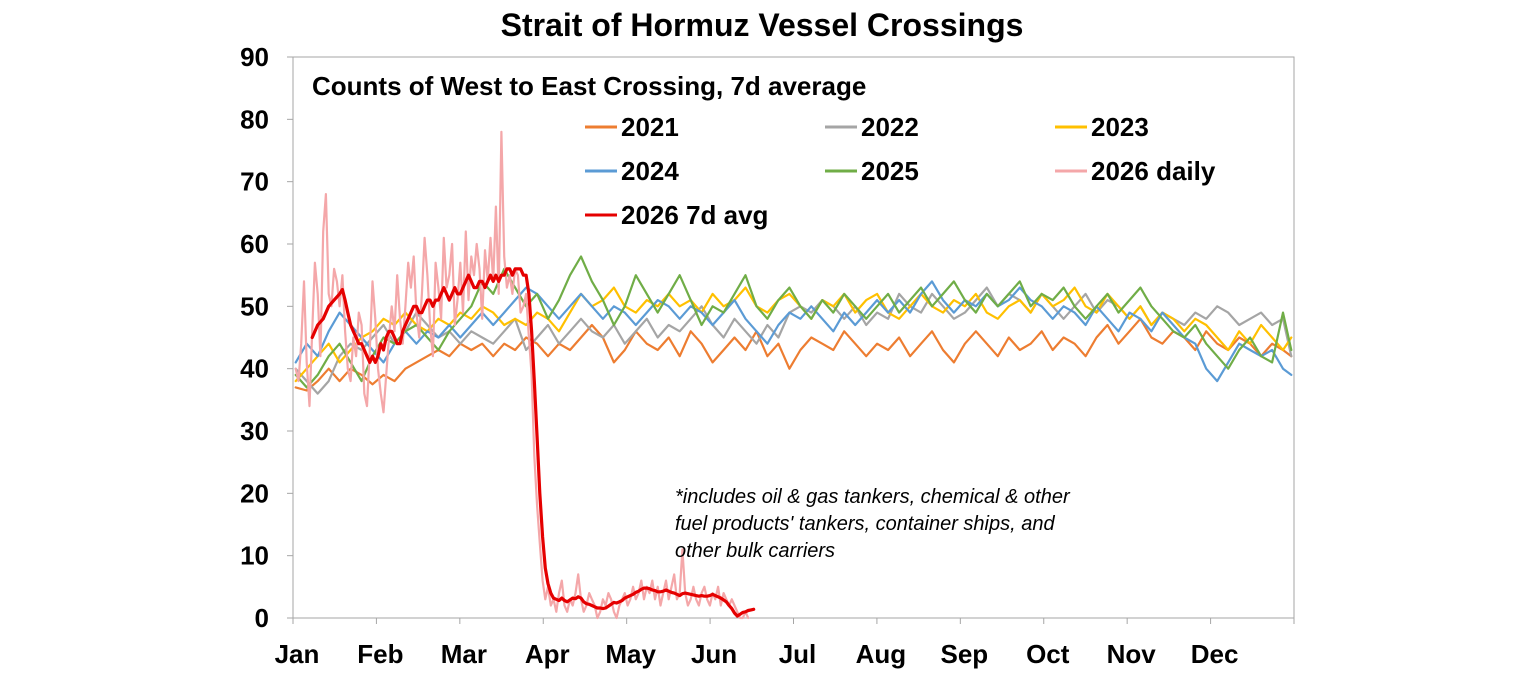  Describe the element at coordinates (1120, 127) in the screenshot. I see `legend-label: 2023` at that location.